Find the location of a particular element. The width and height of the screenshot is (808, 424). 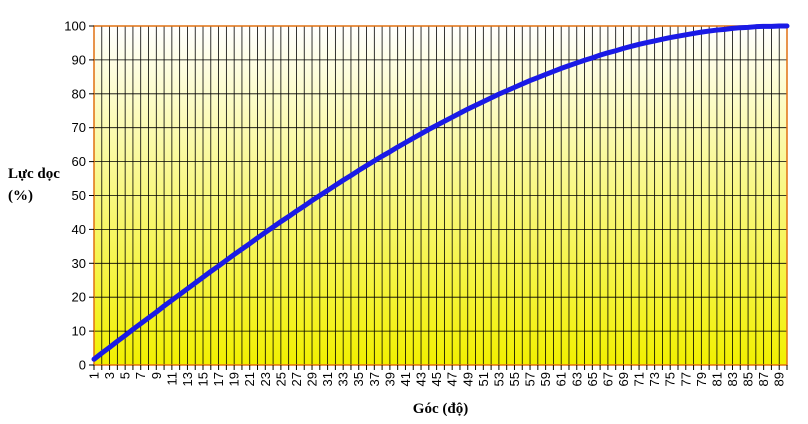

x-tick-label: 69 is located at coordinates (623, 379).